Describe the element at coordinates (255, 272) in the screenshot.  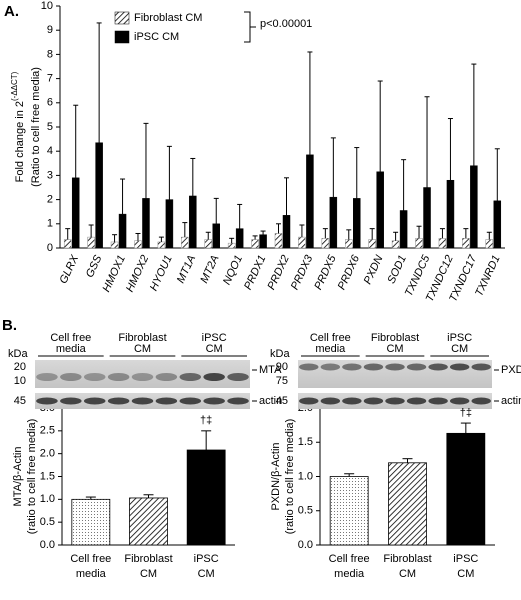
I see `x-tick-label: PRDX1` at that location.